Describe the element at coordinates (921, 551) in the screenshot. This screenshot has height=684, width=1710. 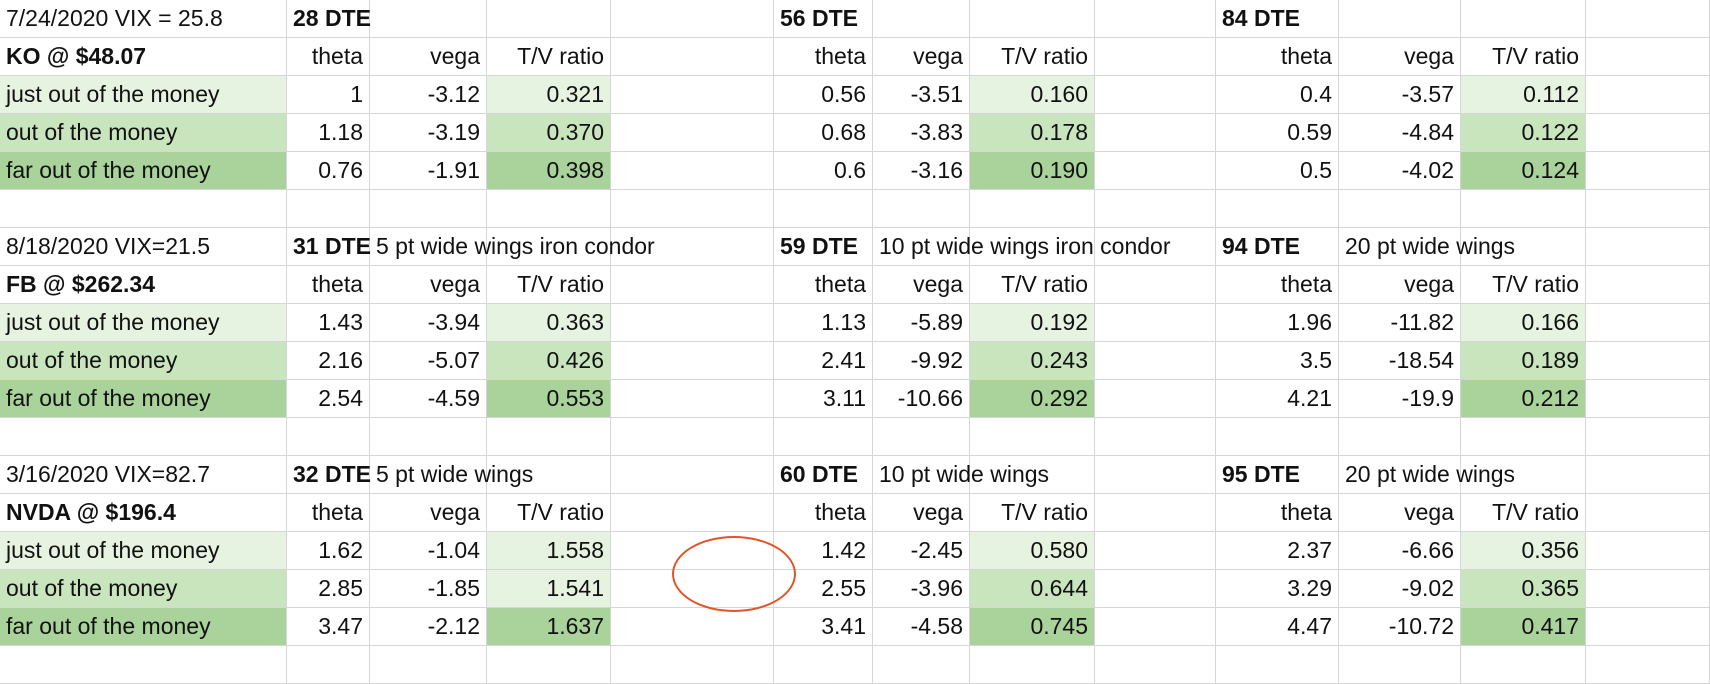
I see `vega-value: -2.45` at that location.